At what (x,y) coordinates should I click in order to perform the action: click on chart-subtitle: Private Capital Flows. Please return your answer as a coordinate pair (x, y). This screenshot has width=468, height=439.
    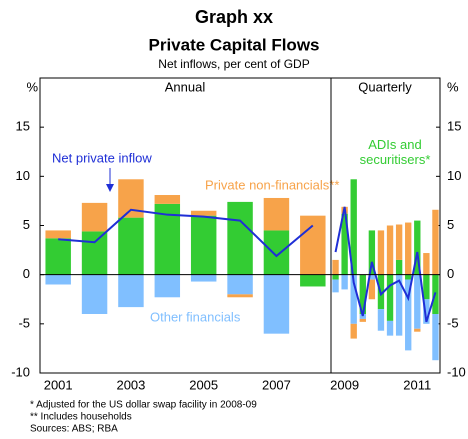
    Looking at the image, I should click on (234, 44).